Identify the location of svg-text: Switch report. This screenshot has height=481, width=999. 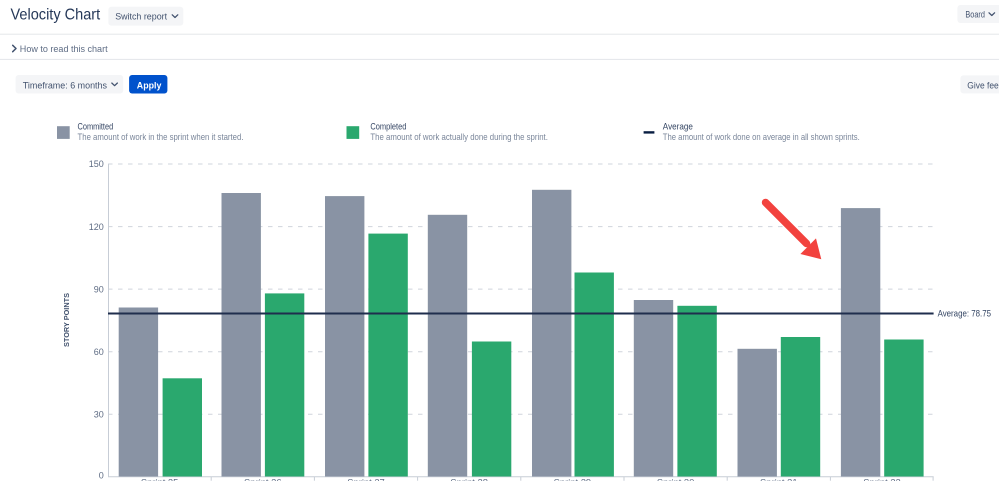
(141, 16).